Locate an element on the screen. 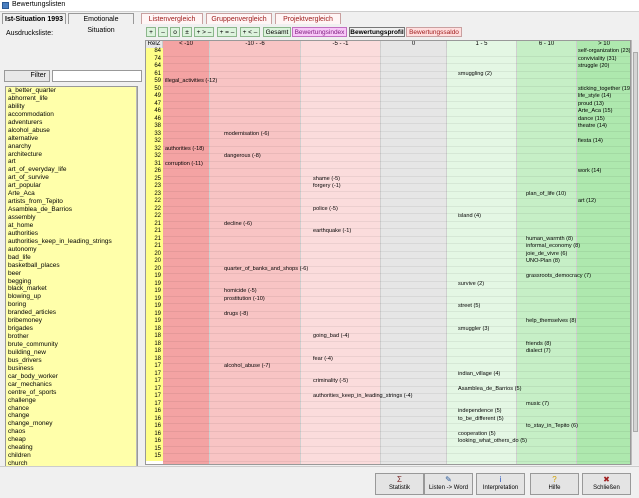  rating-entry: survive (2) is located at coordinates (471, 283).